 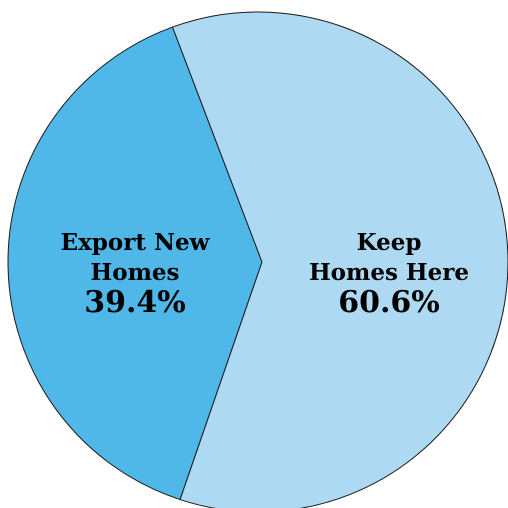 What do you see at coordinates (136, 242) in the screenshot?
I see `slice-0-name-line-0: Export New` at bounding box center [136, 242].